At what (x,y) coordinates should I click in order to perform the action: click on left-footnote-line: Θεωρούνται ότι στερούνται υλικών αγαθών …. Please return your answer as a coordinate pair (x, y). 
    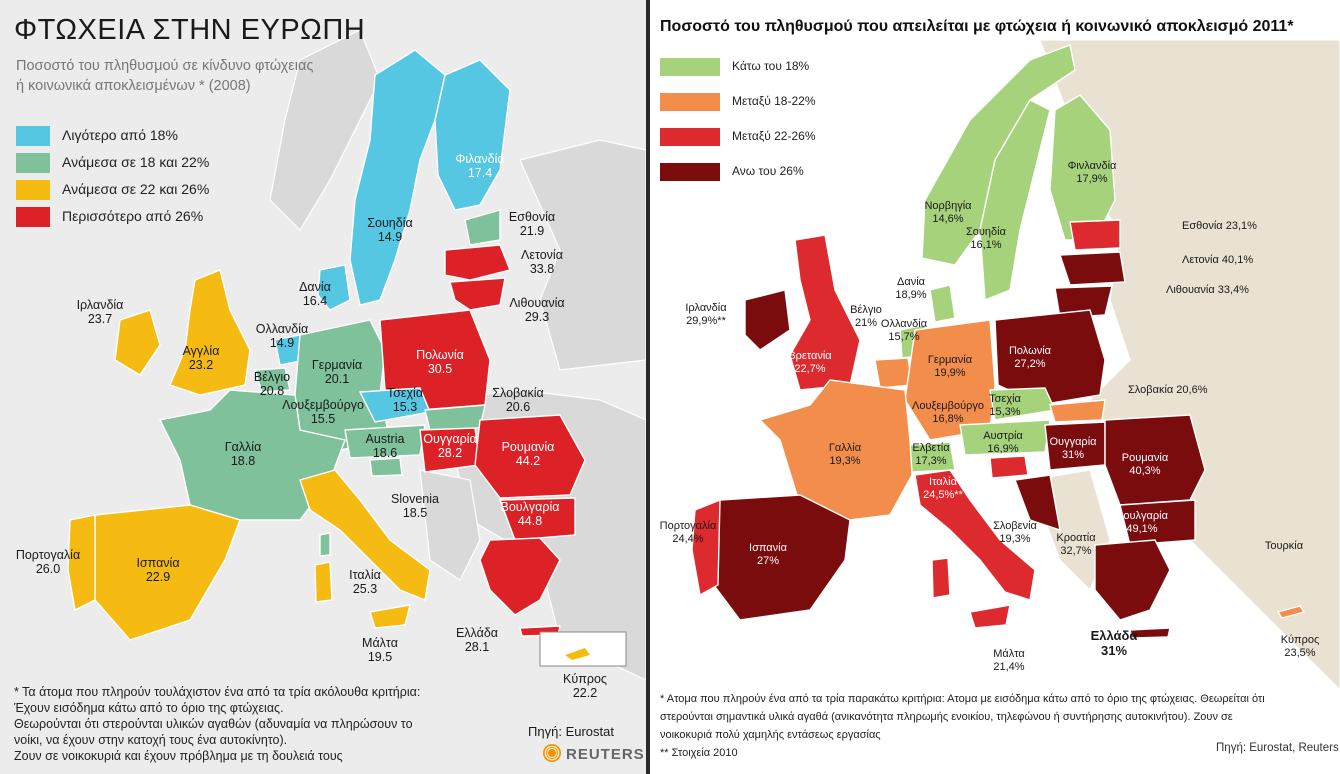
    Looking at the image, I should click on (213, 724).